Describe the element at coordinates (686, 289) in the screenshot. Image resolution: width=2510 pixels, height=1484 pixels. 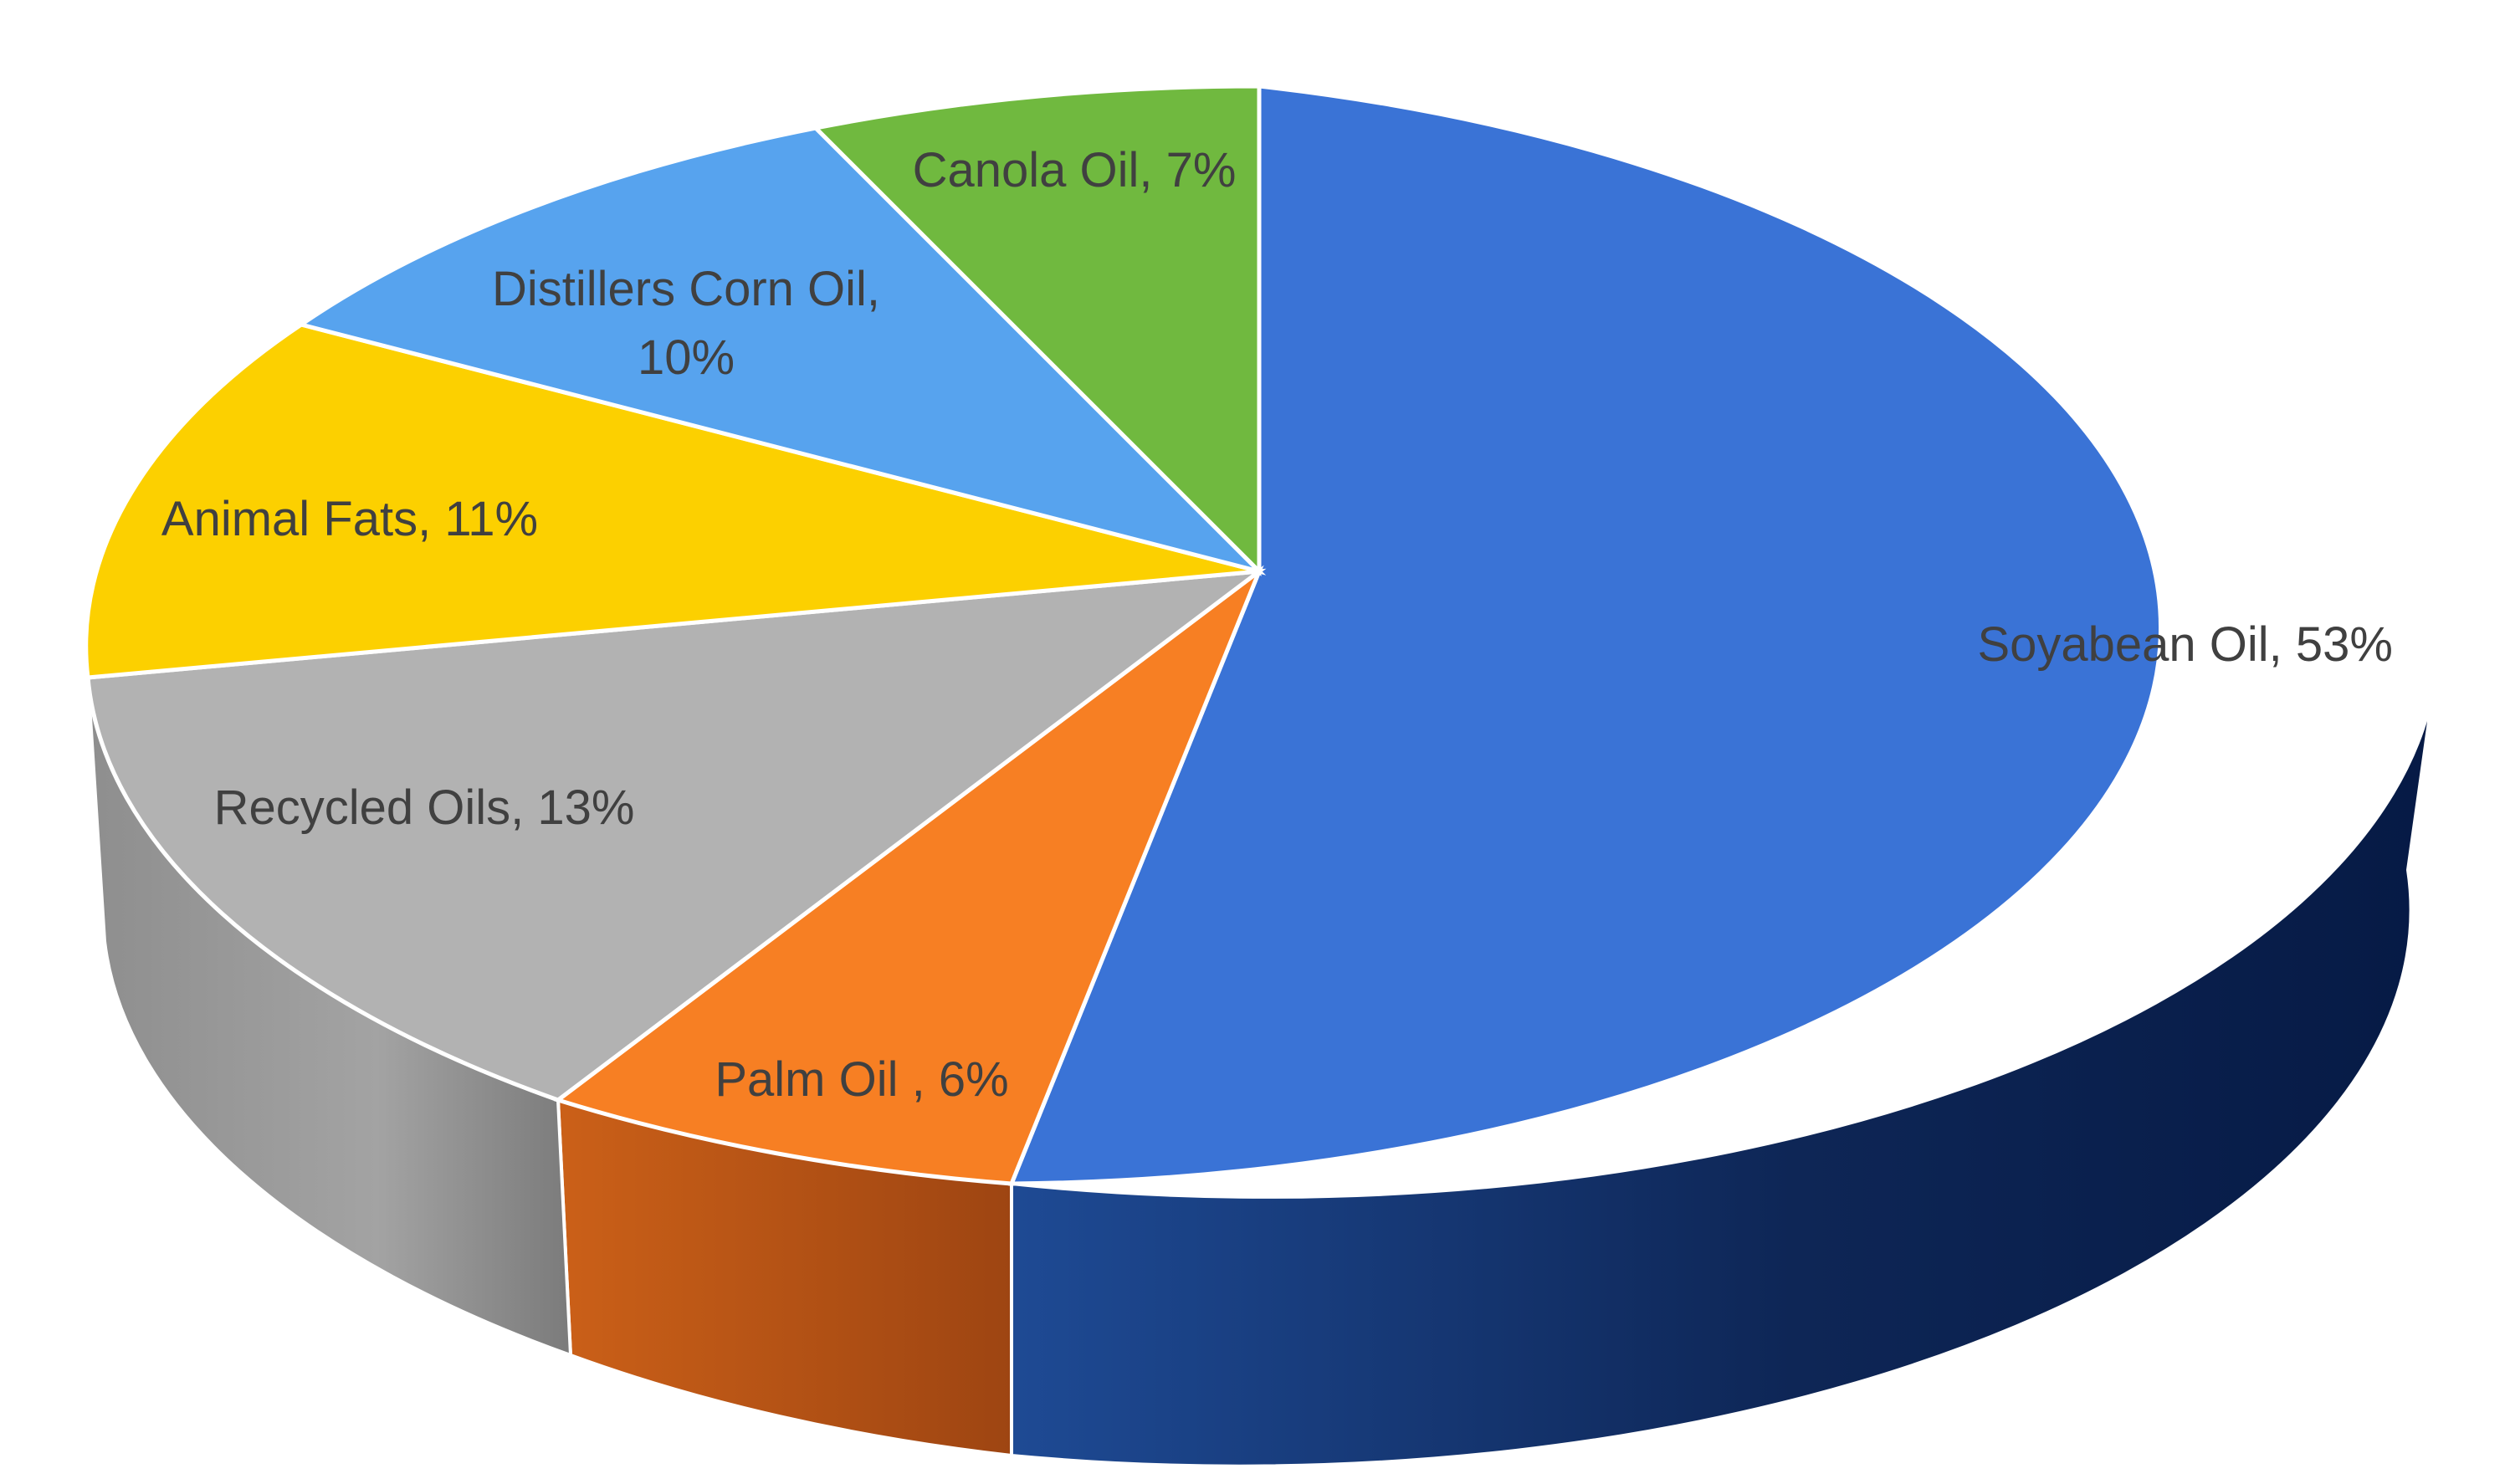
I see `label-distillers-corn-oil-line1: Distillers Corn Oil,` at that location.